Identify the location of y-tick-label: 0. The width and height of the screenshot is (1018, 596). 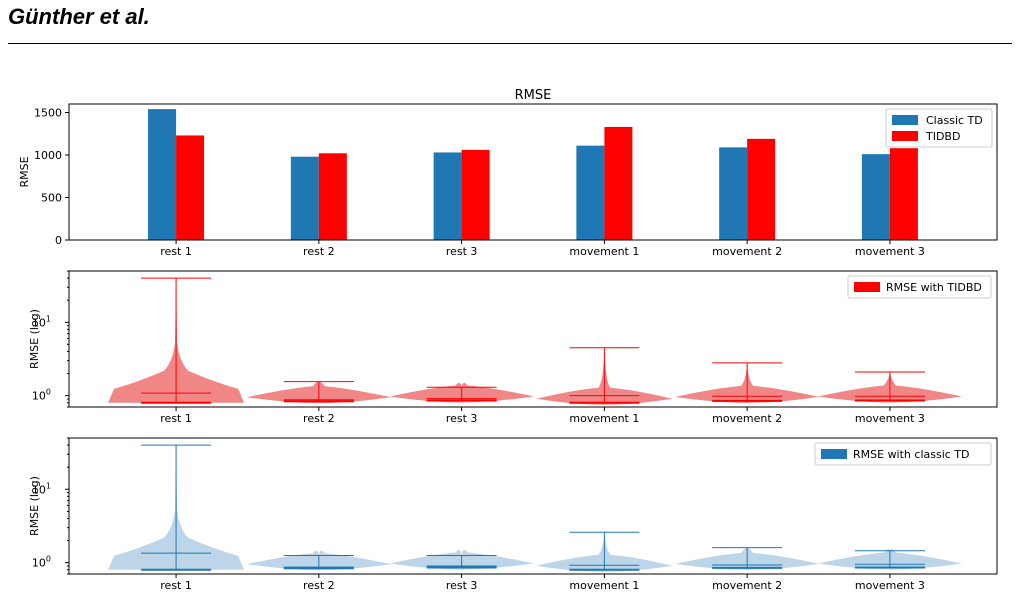
(58, 240).